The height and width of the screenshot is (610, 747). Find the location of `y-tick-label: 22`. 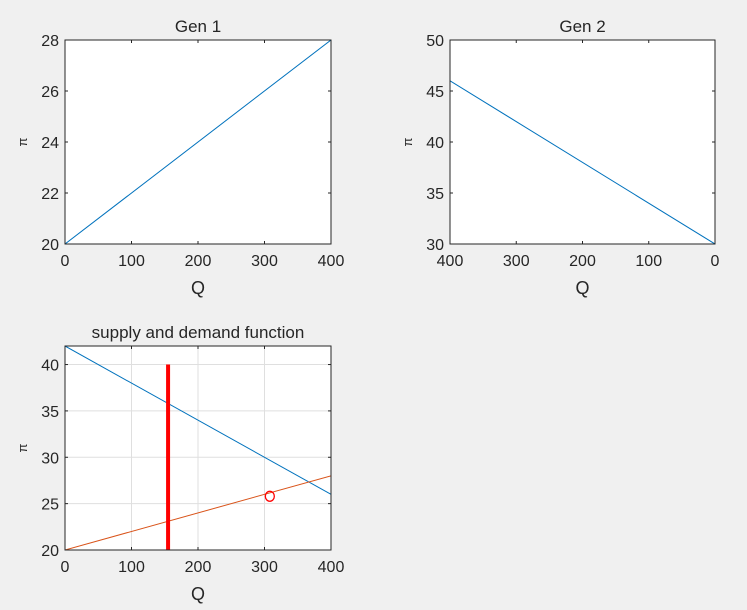

y-tick-label: 22 is located at coordinates (50, 194).